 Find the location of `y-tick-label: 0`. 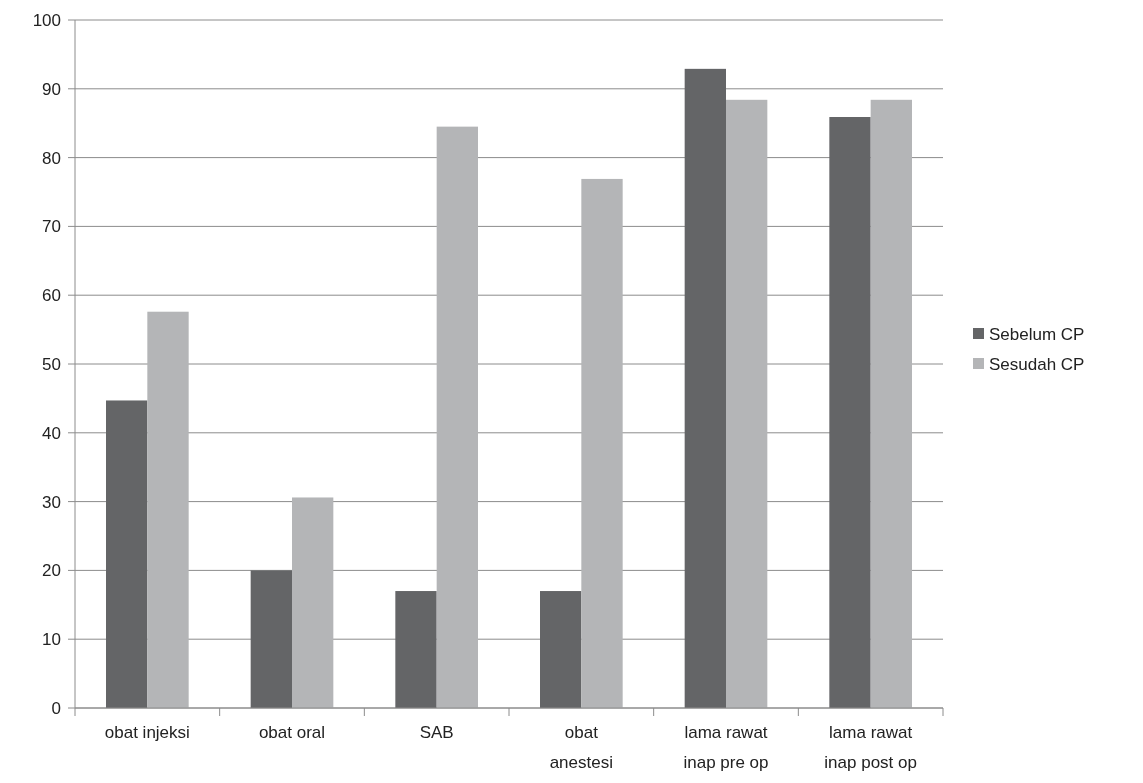

y-tick-label: 0 is located at coordinates (56, 708).